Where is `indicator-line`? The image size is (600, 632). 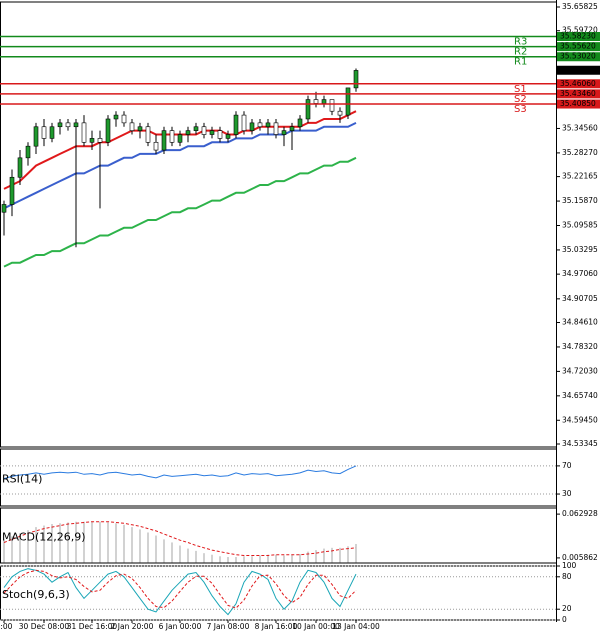 indicator-line is located at coordinates (180, 472).